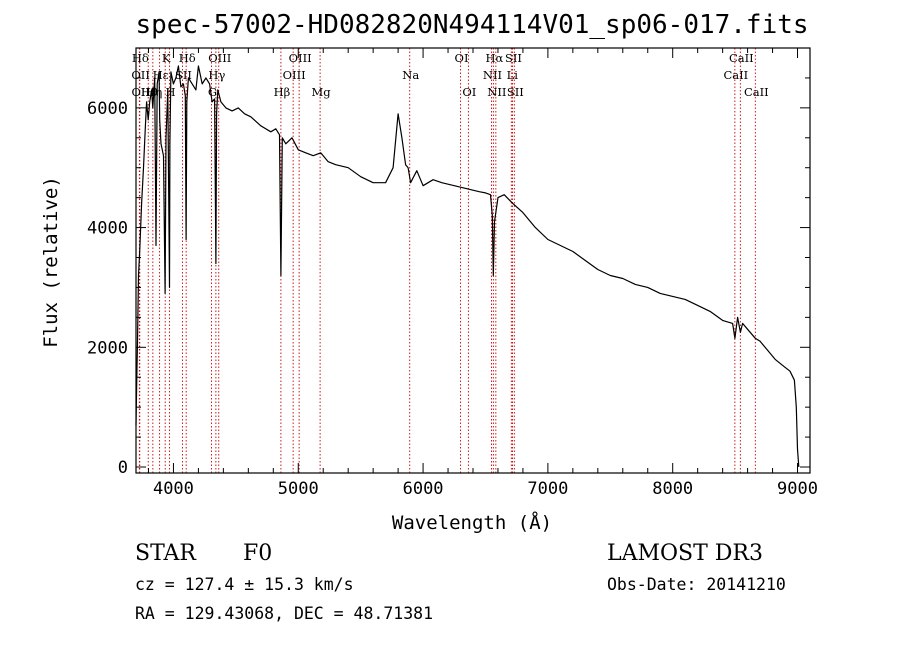 The width and height of the screenshot is (900, 649). I want to click on y-tick-label: 4000, so click(107, 229).